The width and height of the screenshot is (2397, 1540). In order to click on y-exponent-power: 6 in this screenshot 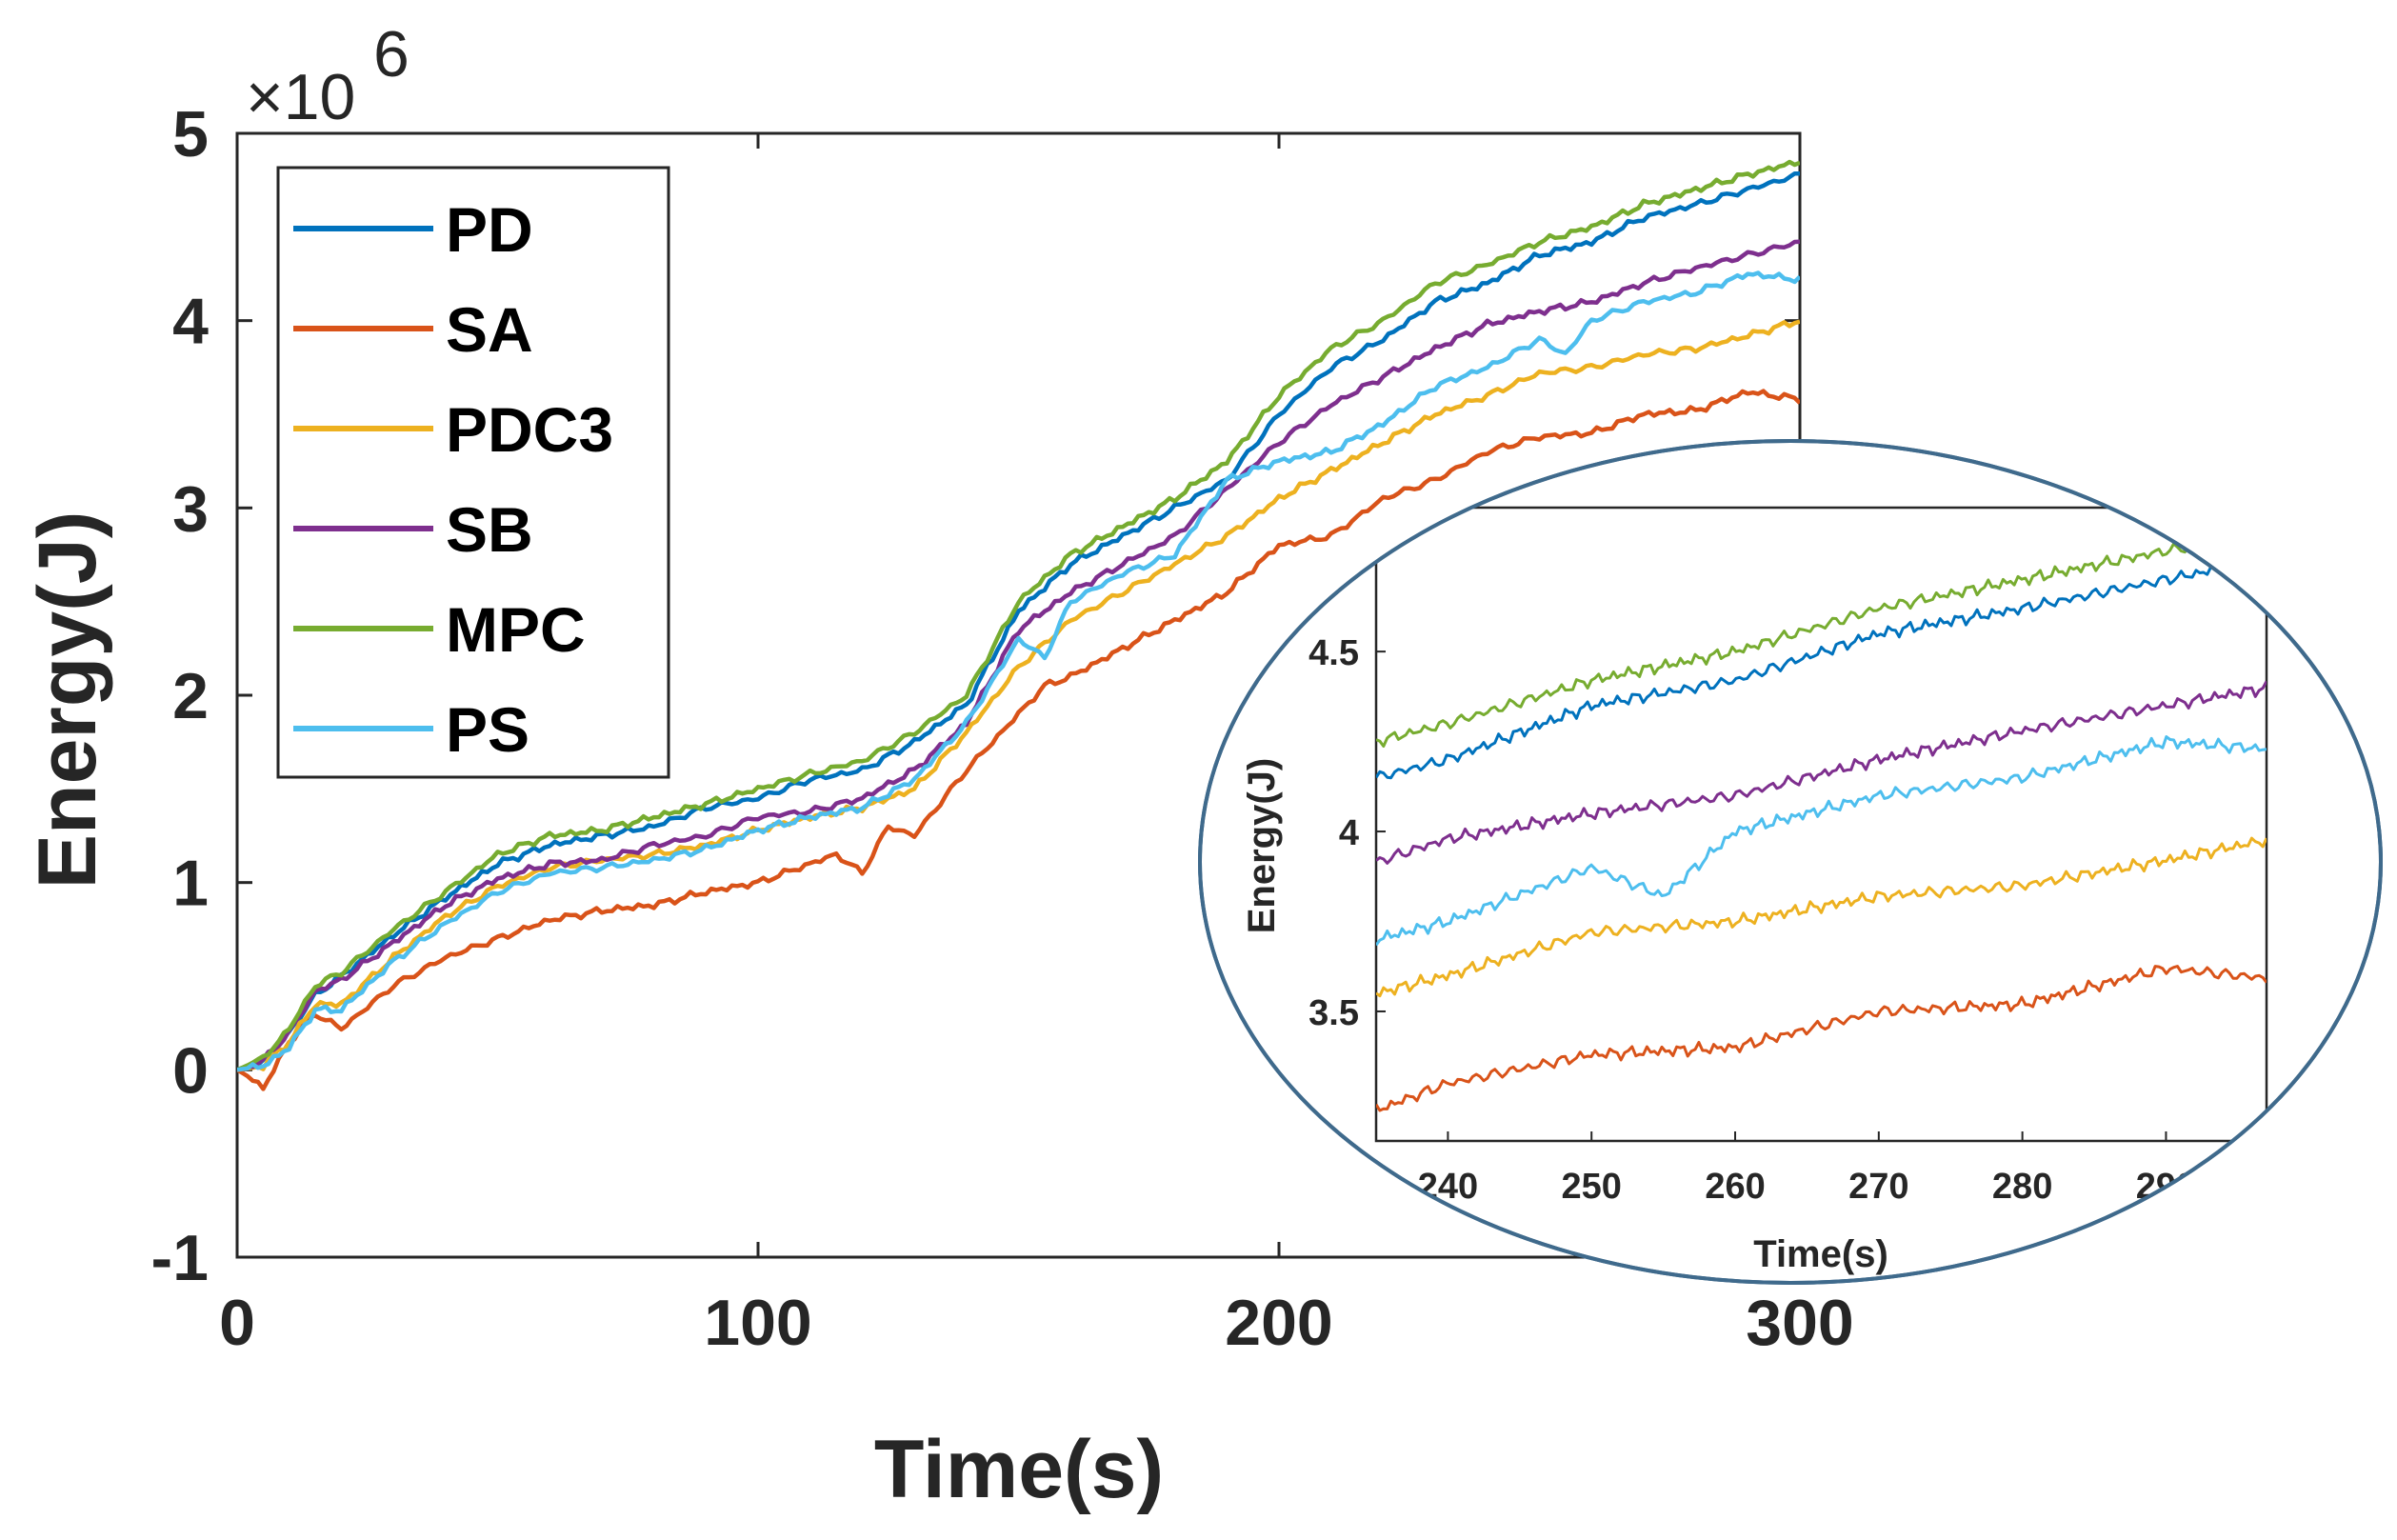, I will do `click(391, 54)`.